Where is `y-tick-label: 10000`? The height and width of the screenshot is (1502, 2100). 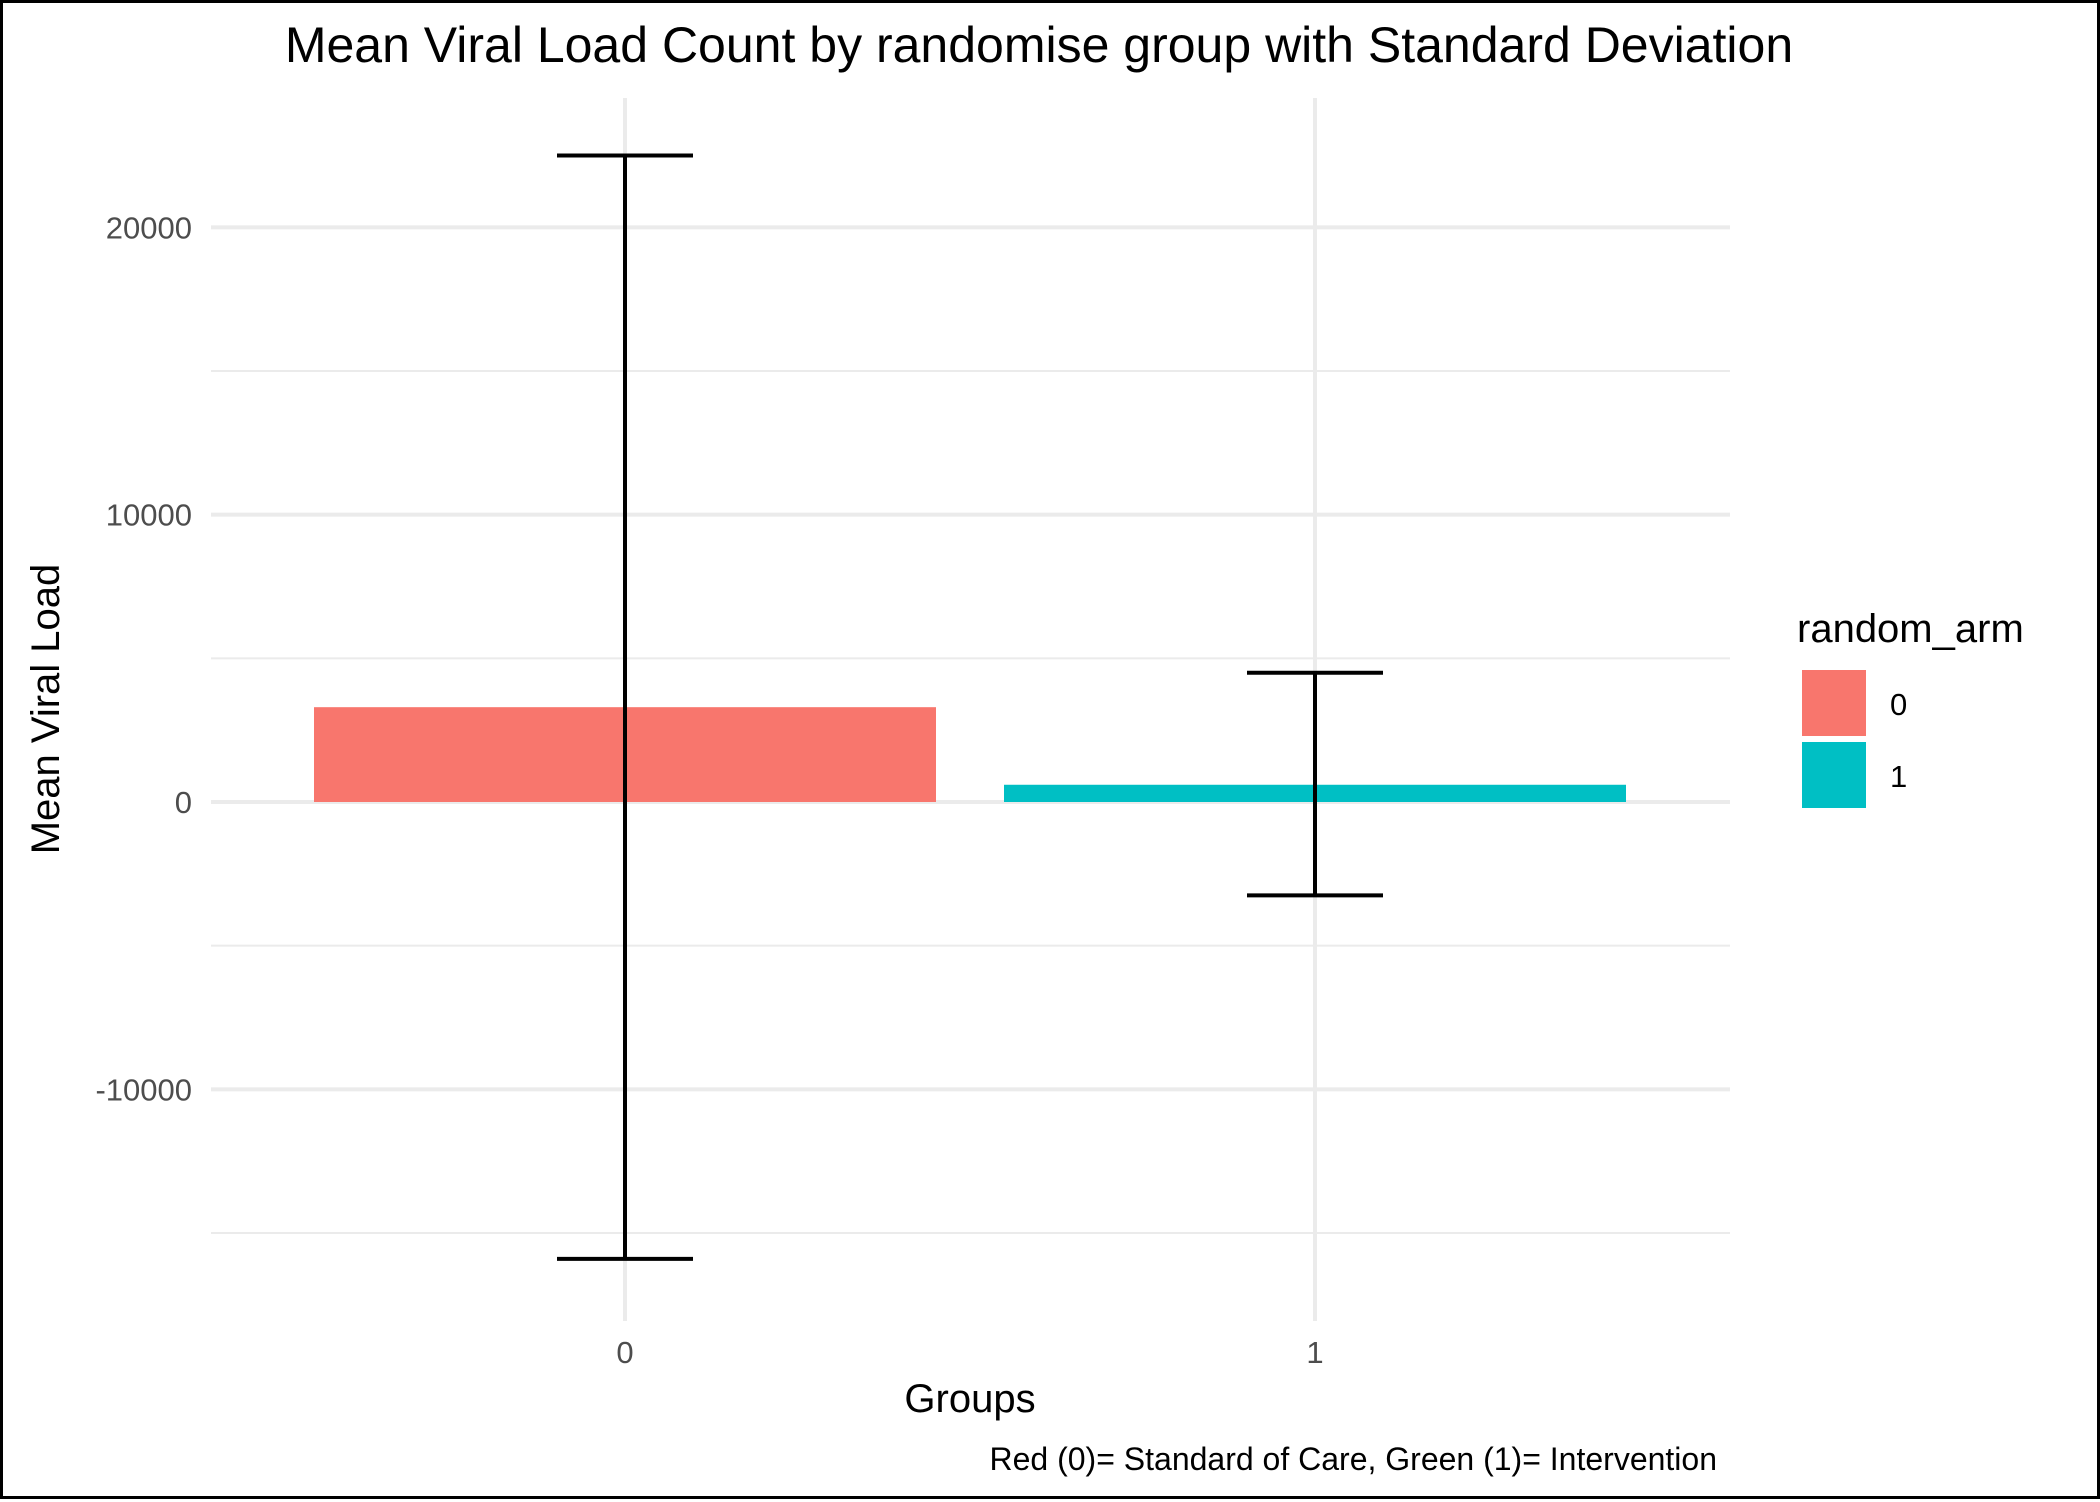 y-tick-label: 10000 is located at coordinates (149, 515).